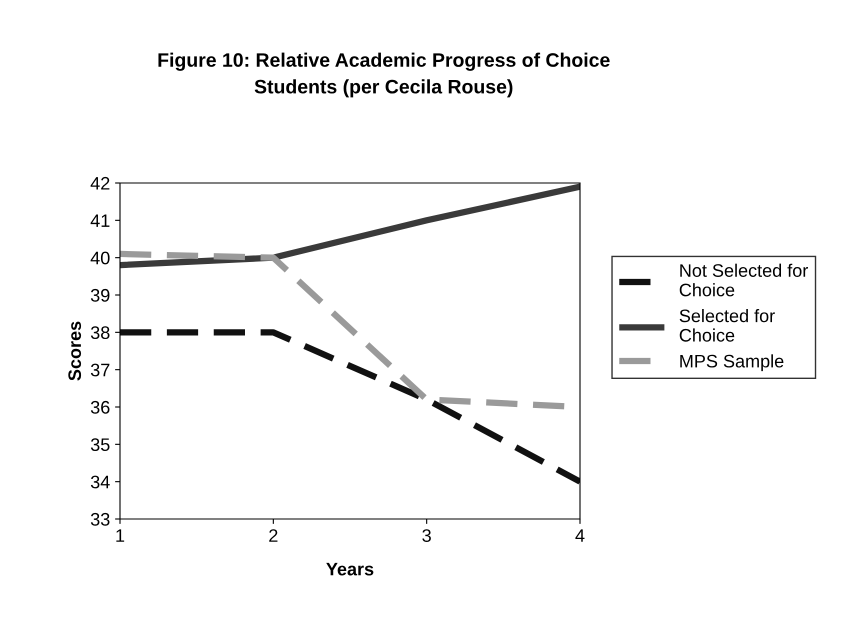 The height and width of the screenshot is (634, 866). I want to click on x-axis-title: Years, so click(350, 569).